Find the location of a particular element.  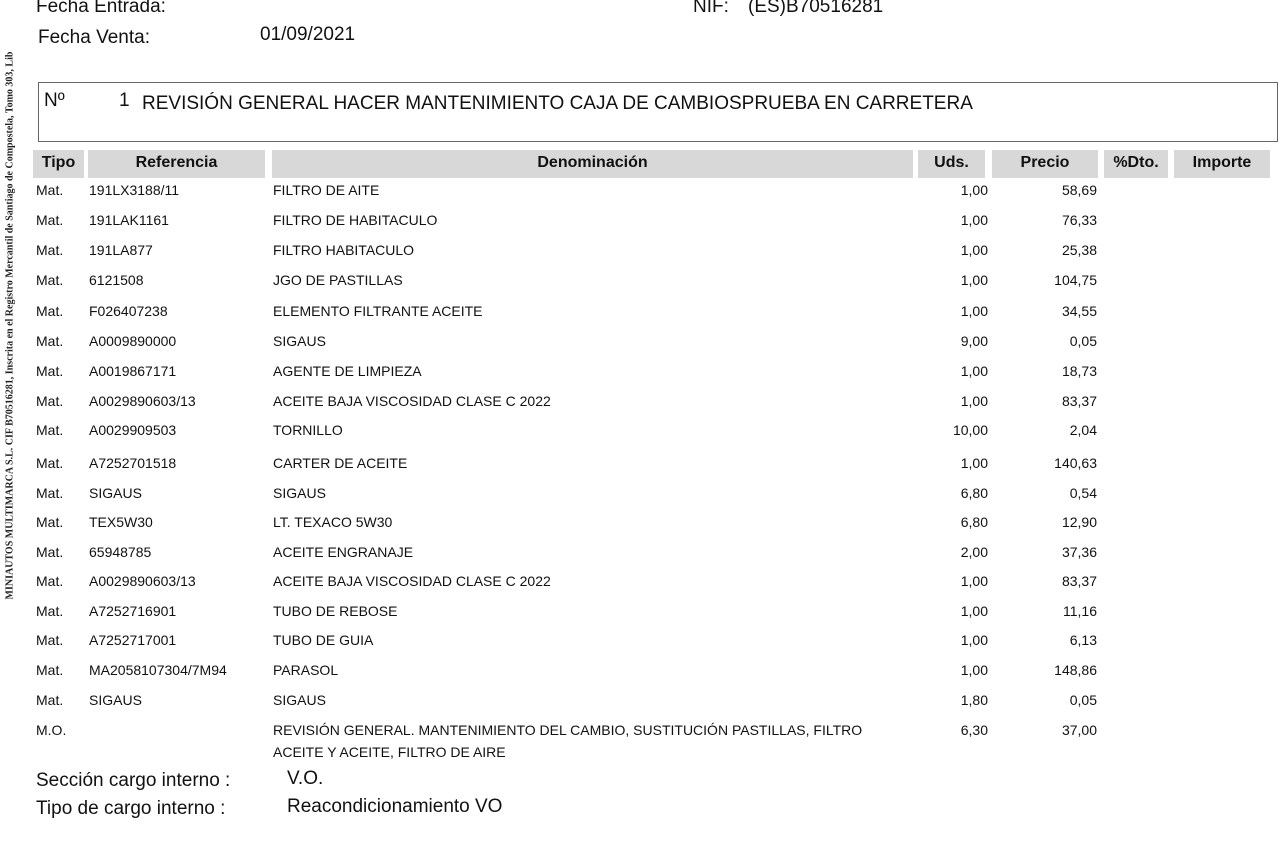

cell-uds: 2,00 is located at coordinates (974, 552).